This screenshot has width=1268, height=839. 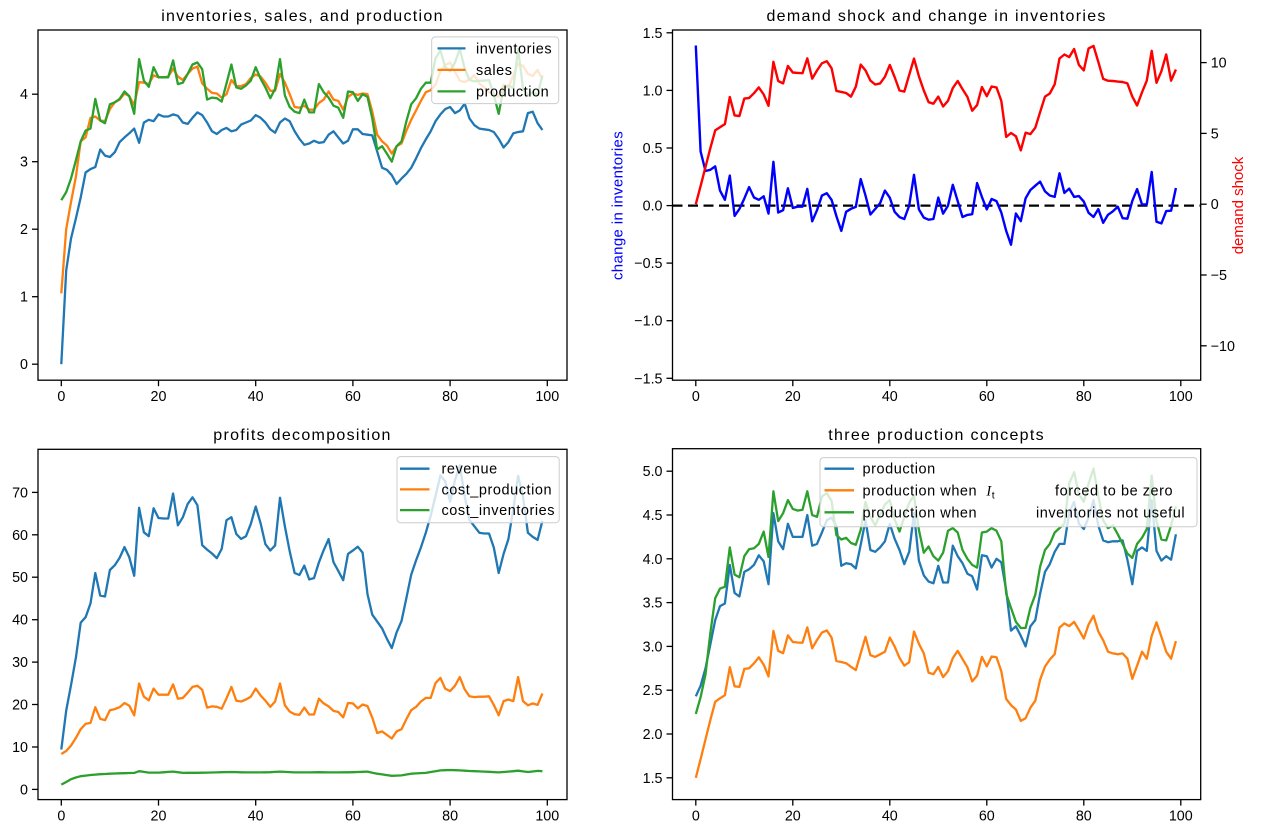 What do you see at coordinates (494, 71) in the screenshot?
I see `svg-text: sales` at bounding box center [494, 71].